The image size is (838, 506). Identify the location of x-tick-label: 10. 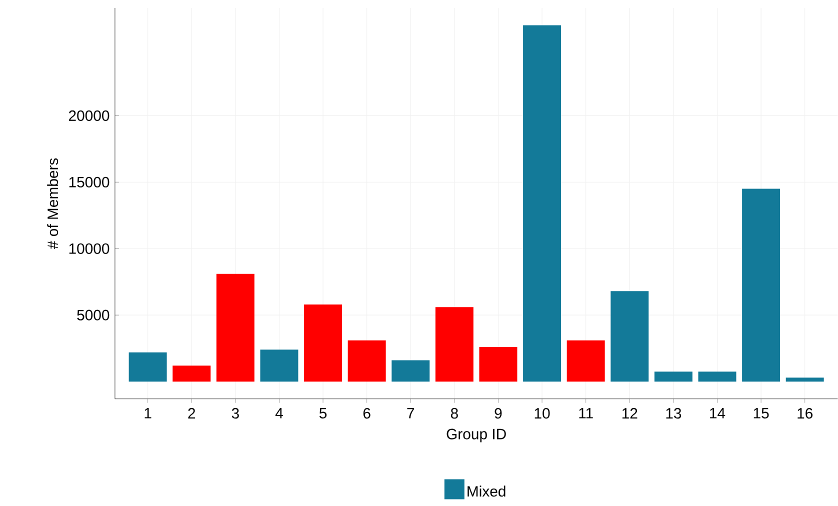
(542, 413).